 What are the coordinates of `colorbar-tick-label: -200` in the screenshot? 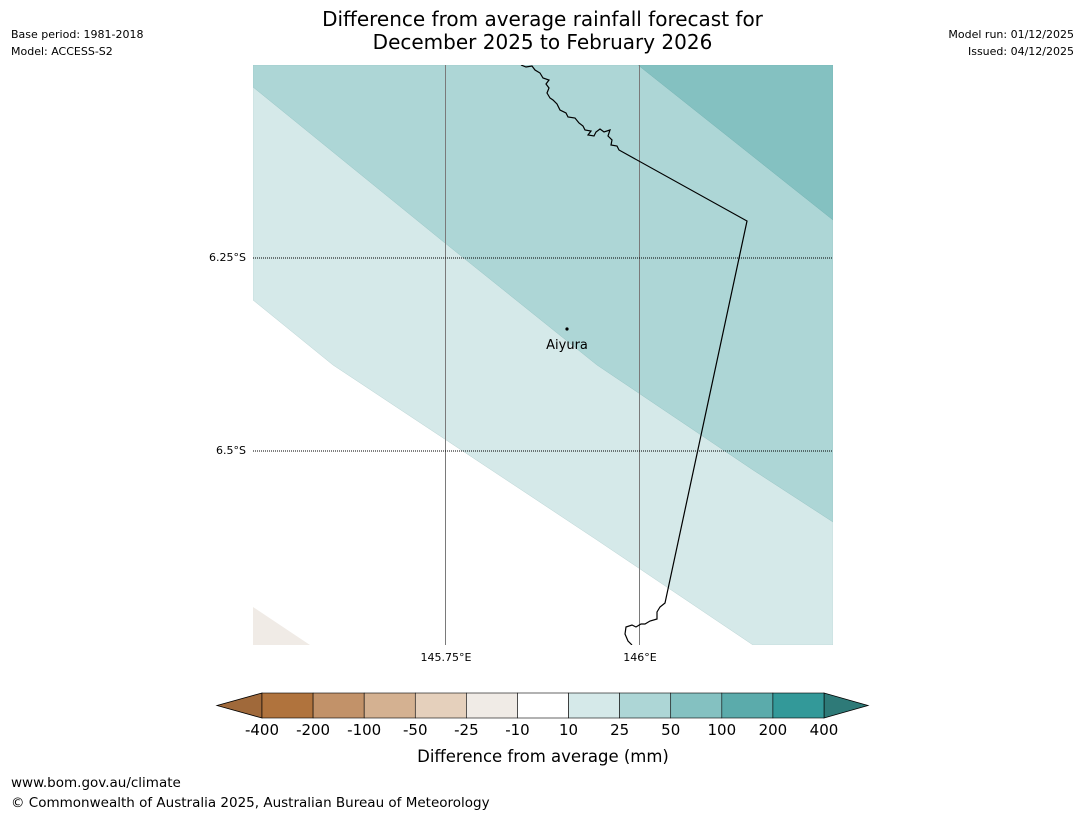 It's located at (313, 730).